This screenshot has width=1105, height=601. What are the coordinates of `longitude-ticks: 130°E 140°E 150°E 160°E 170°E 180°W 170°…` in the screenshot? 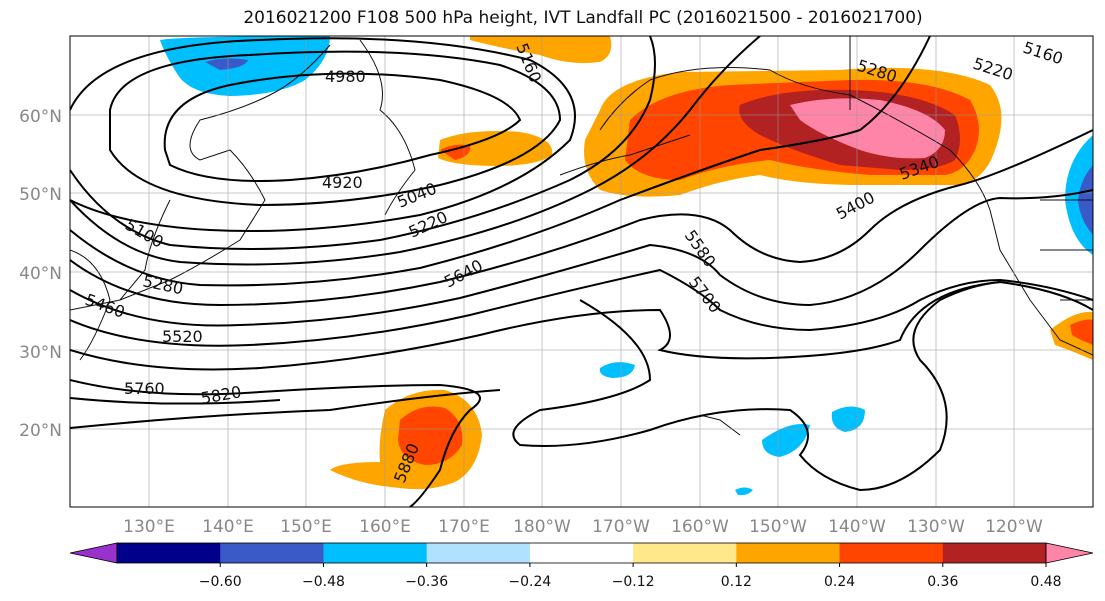 It's located at (583, 527).